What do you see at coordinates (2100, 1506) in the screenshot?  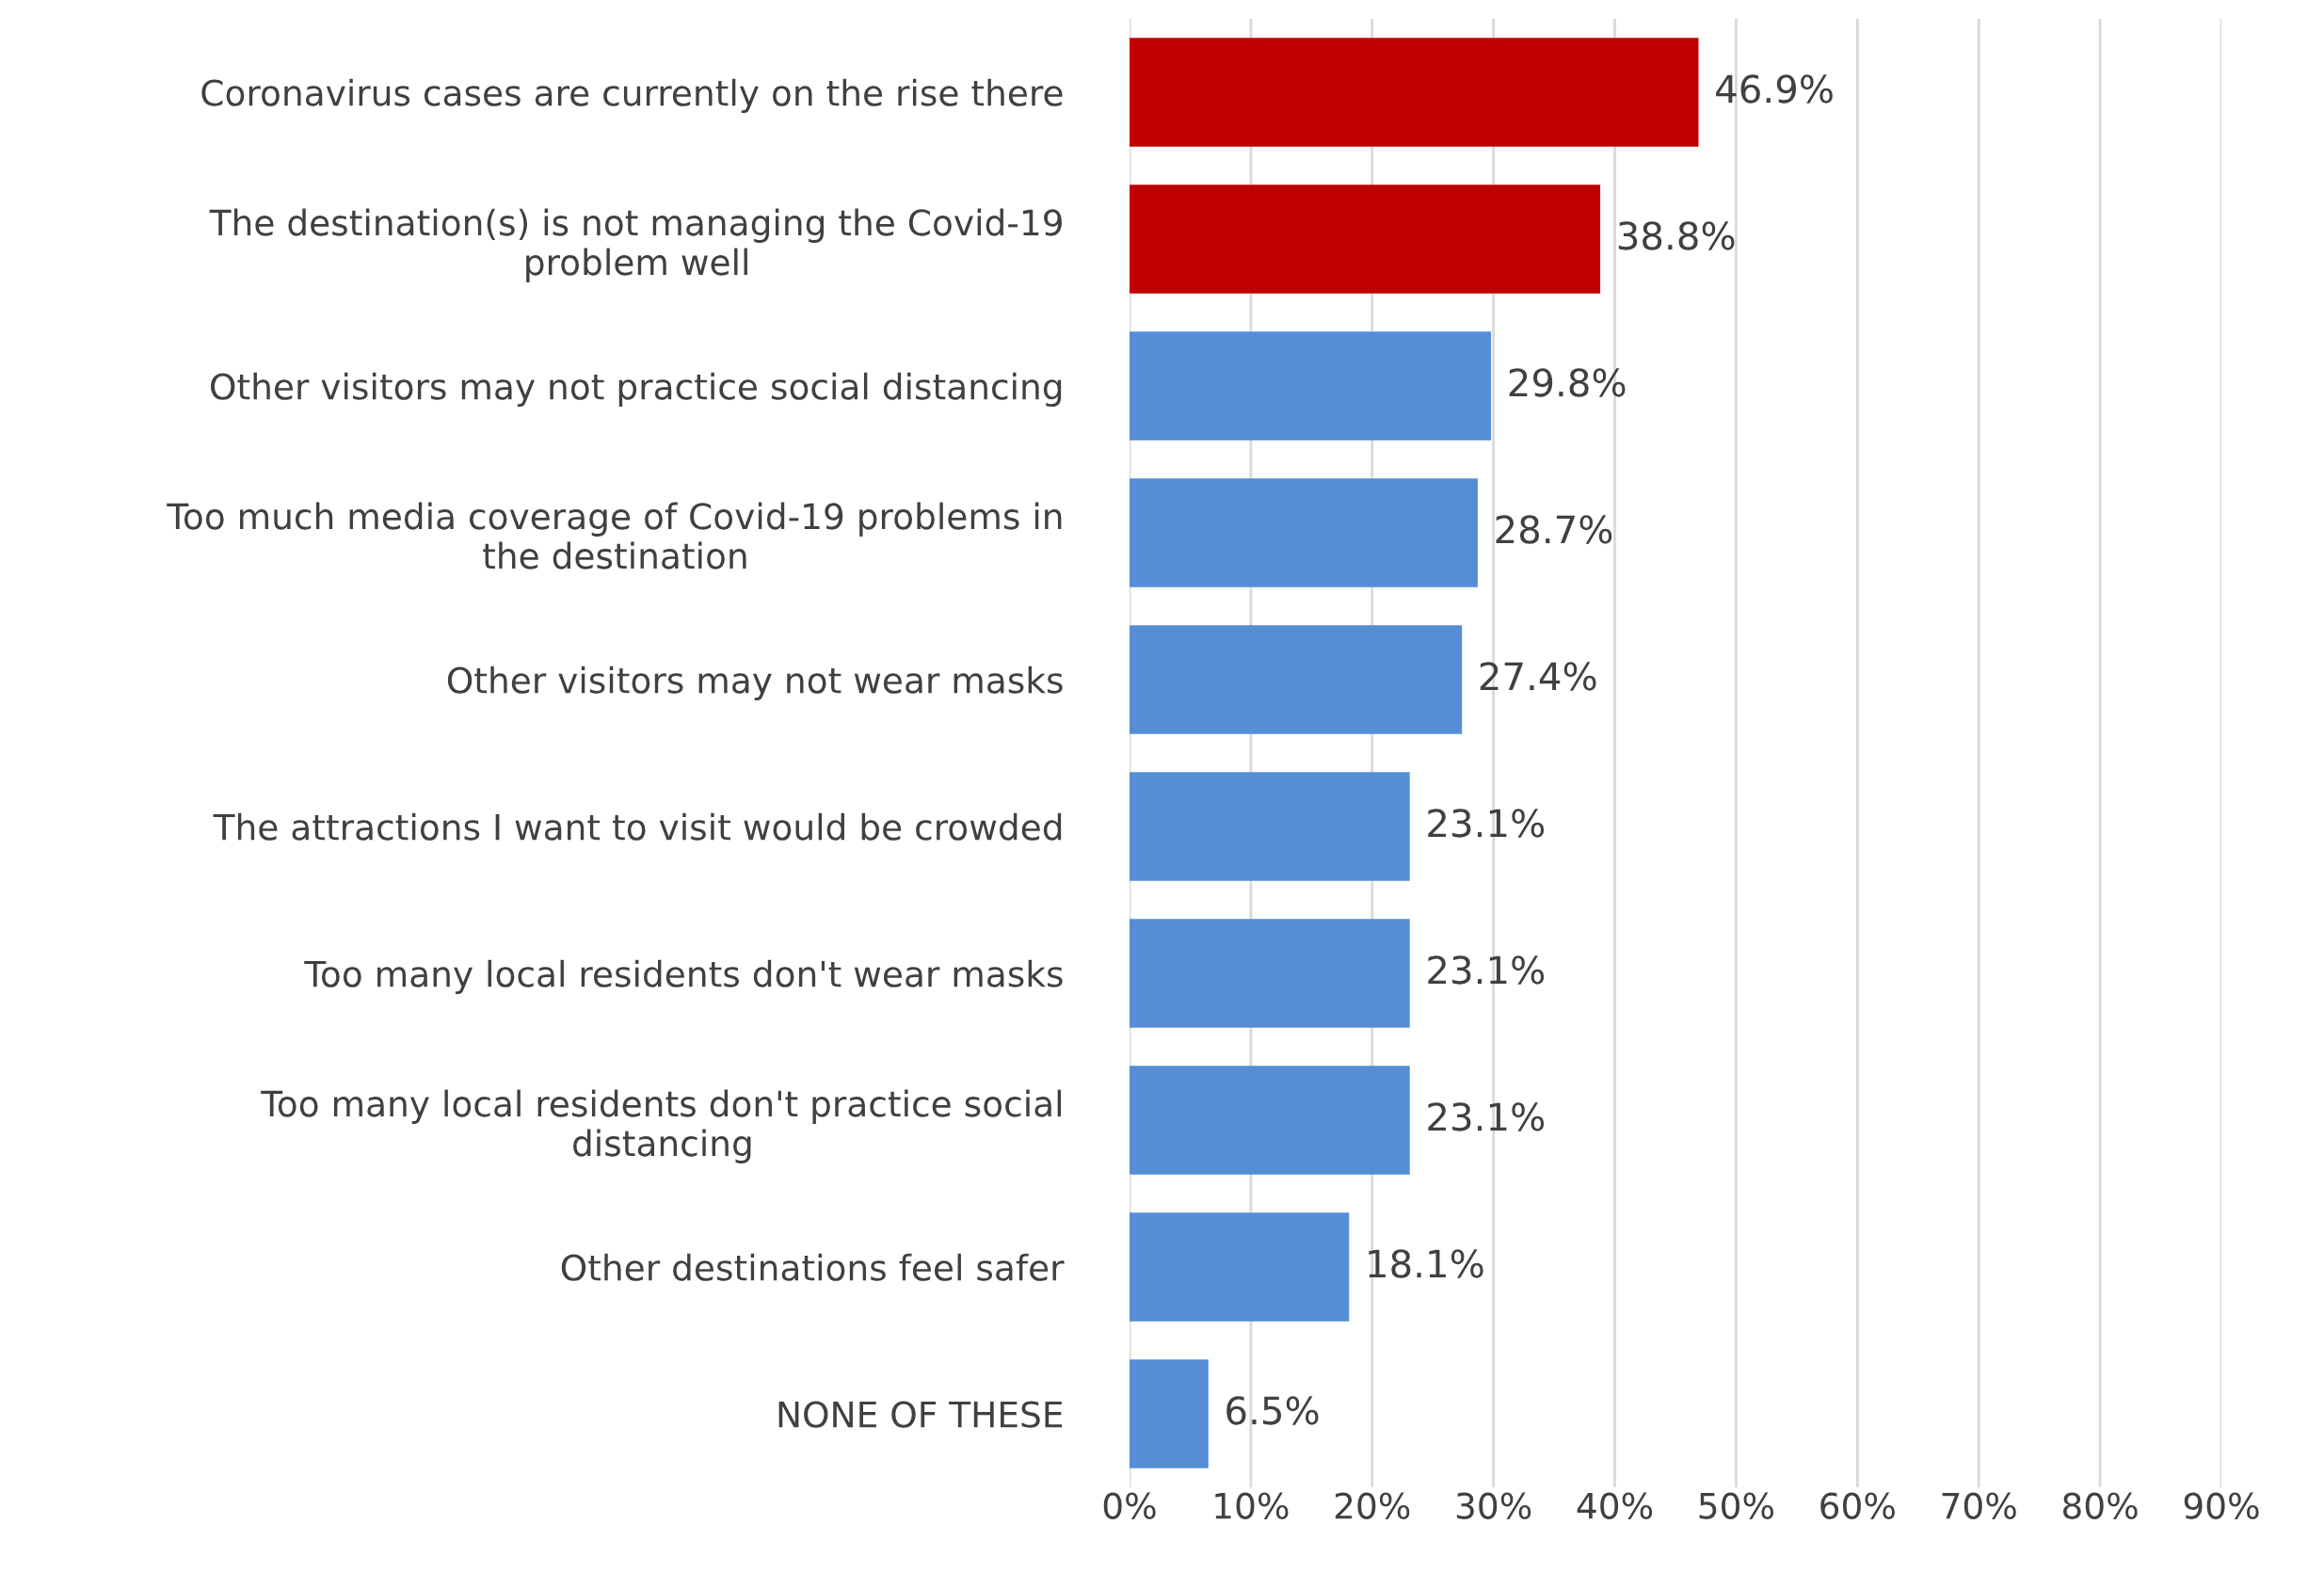 I see `x-tick-label: 80%` at bounding box center [2100, 1506].